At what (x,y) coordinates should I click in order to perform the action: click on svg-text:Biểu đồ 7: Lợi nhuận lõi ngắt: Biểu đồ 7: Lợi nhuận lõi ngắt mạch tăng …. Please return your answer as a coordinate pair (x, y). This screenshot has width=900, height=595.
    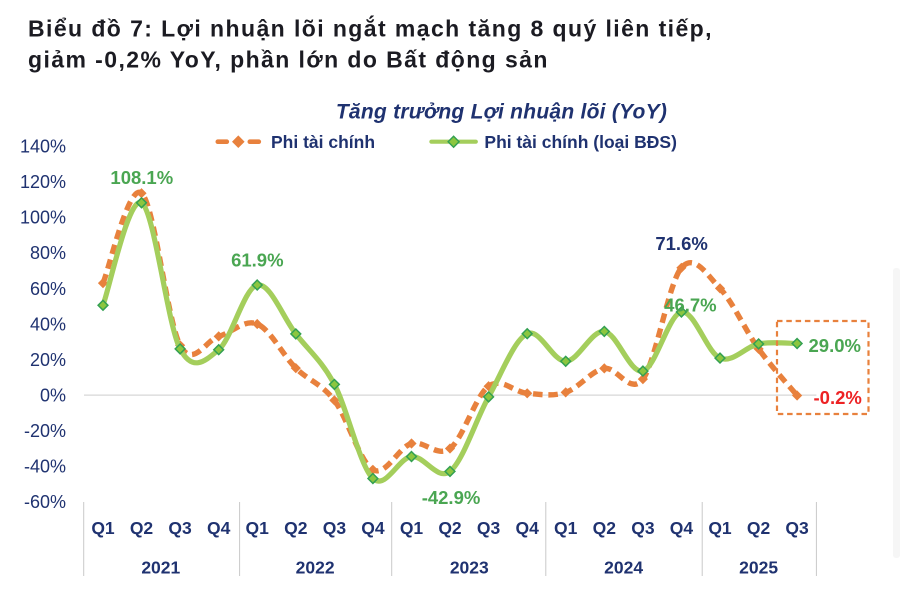
    Looking at the image, I should click on (370, 27).